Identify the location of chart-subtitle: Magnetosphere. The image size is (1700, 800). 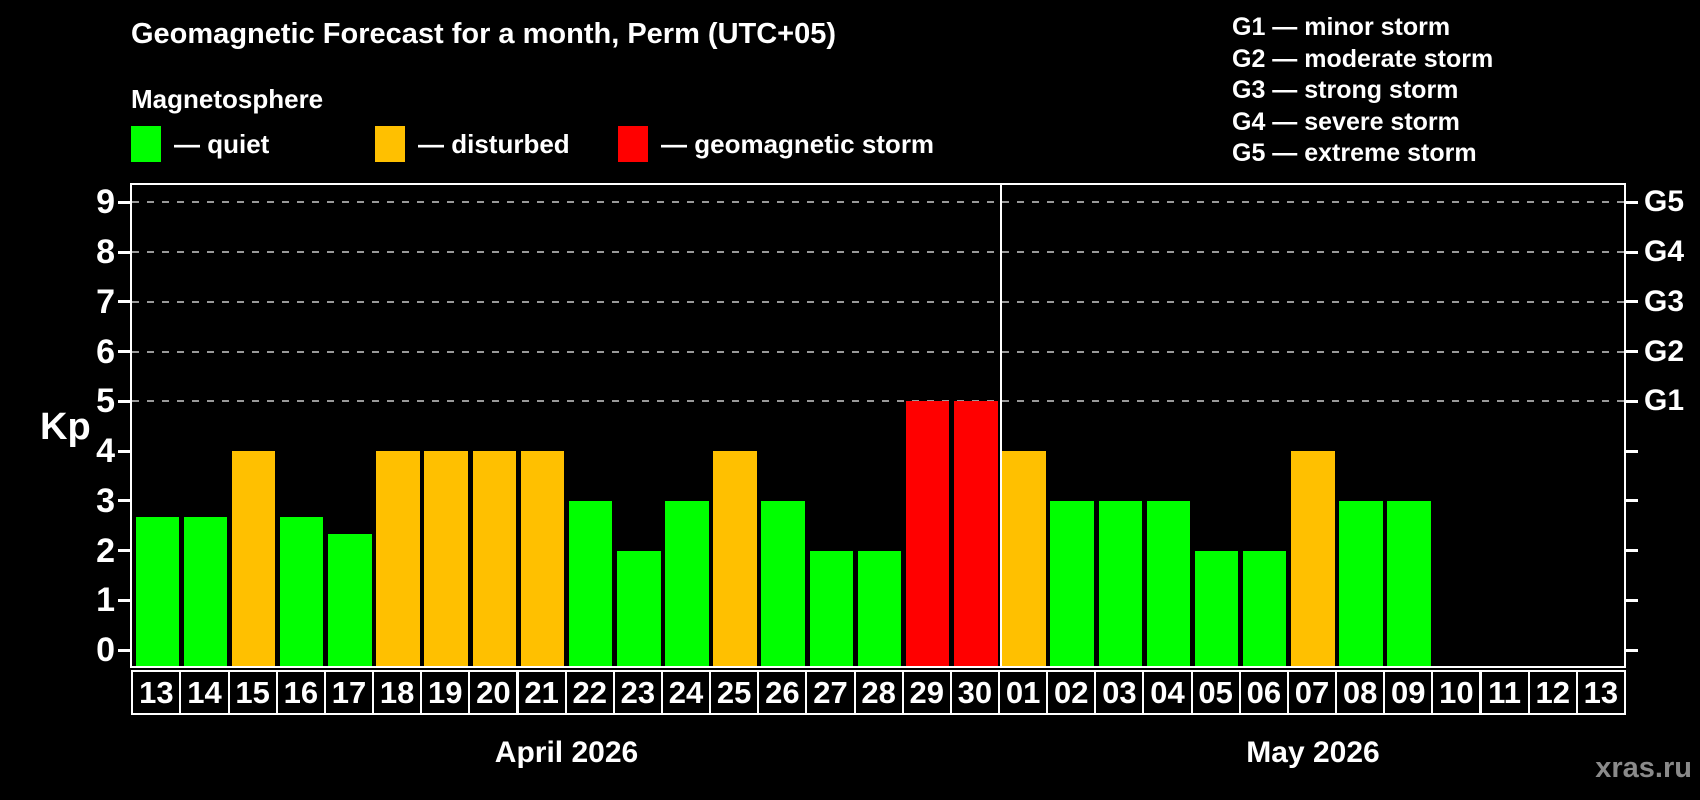
(227, 99).